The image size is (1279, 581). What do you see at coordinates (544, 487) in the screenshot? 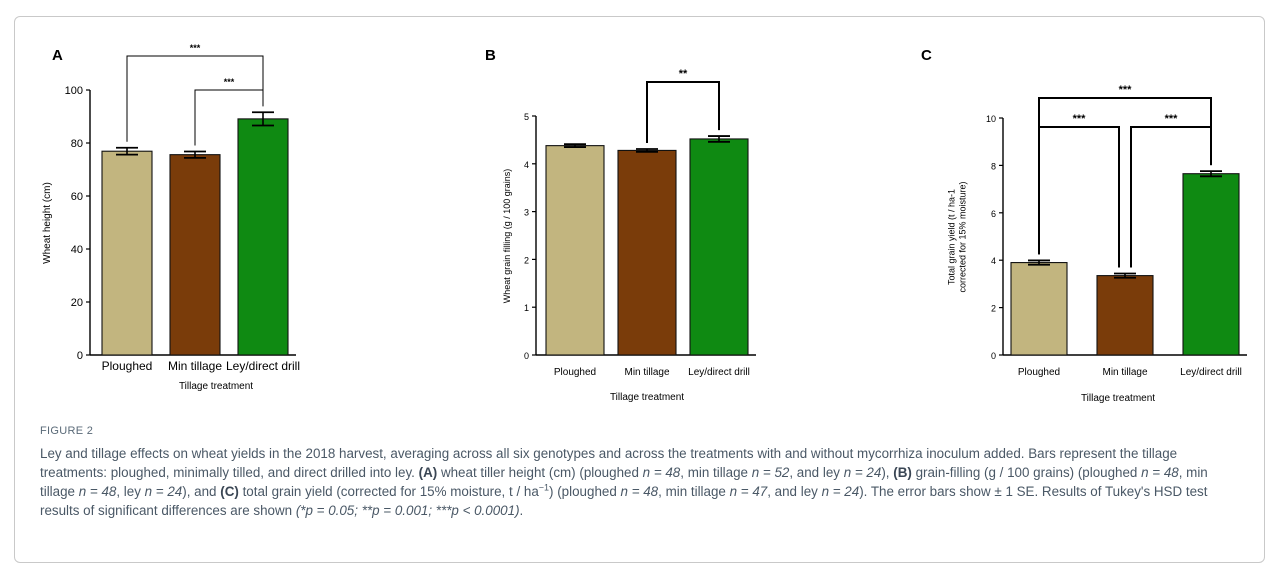
I see `caption-c-sup: −1` at bounding box center [544, 487].